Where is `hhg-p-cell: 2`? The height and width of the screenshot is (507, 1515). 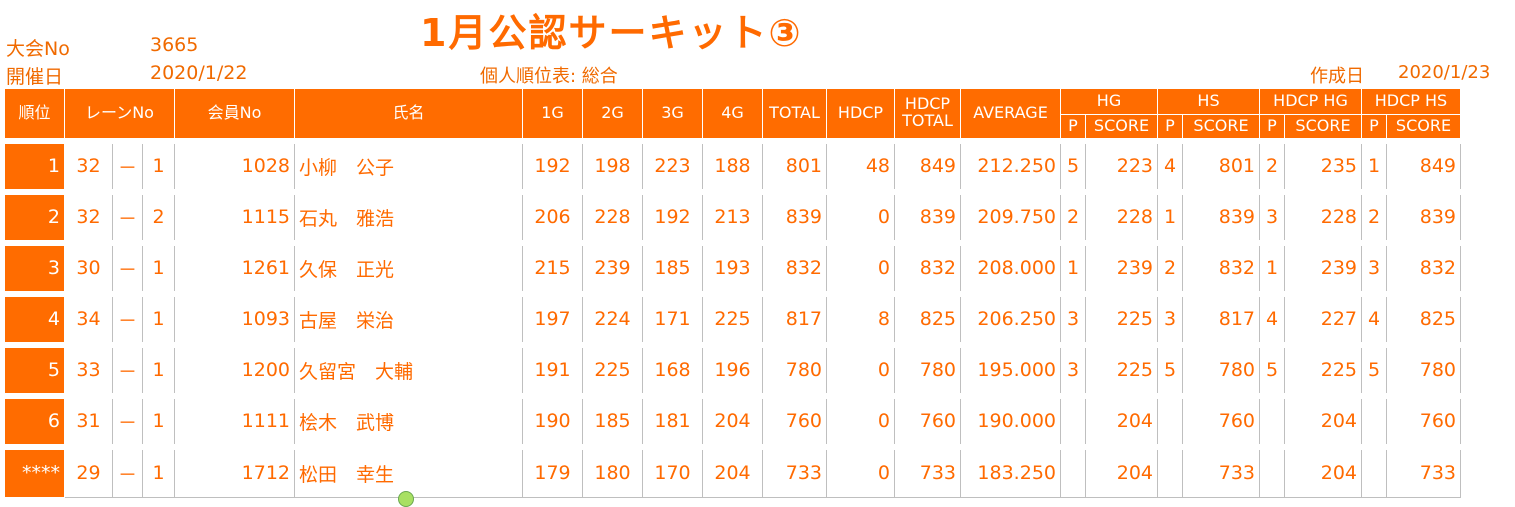
hhg-p-cell: 2 is located at coordinates (1272, 164).